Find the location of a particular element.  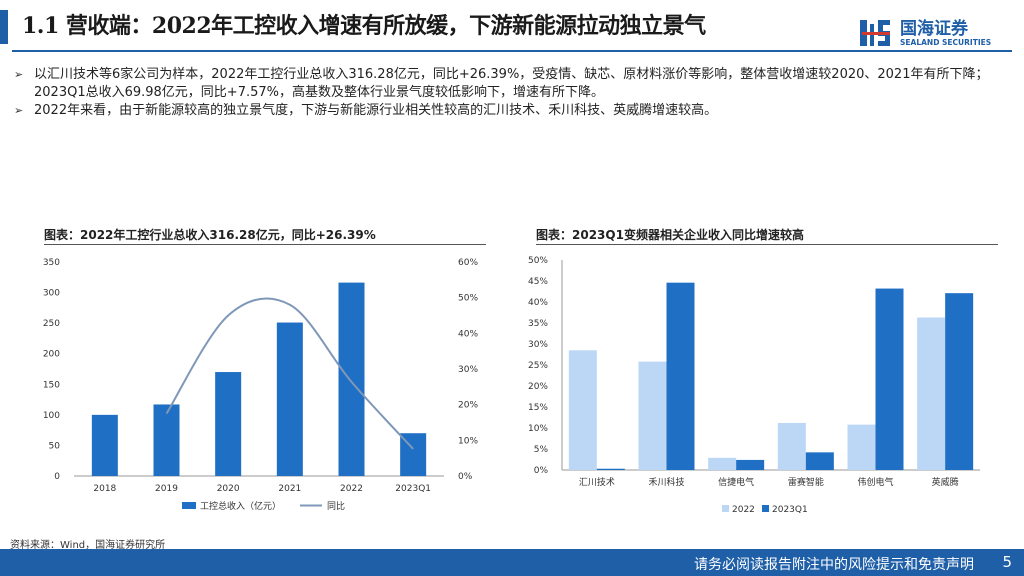

y-tick-label: 50 is located at coordinates (55, 446).